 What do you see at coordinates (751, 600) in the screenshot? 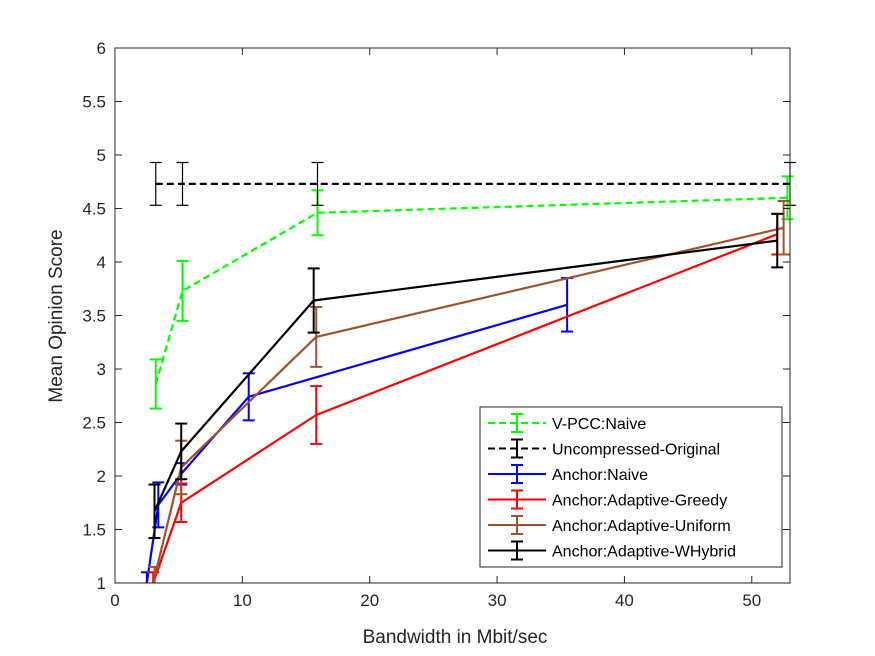
I see `x-tick-label: 50` at bounding box center [751, 600].